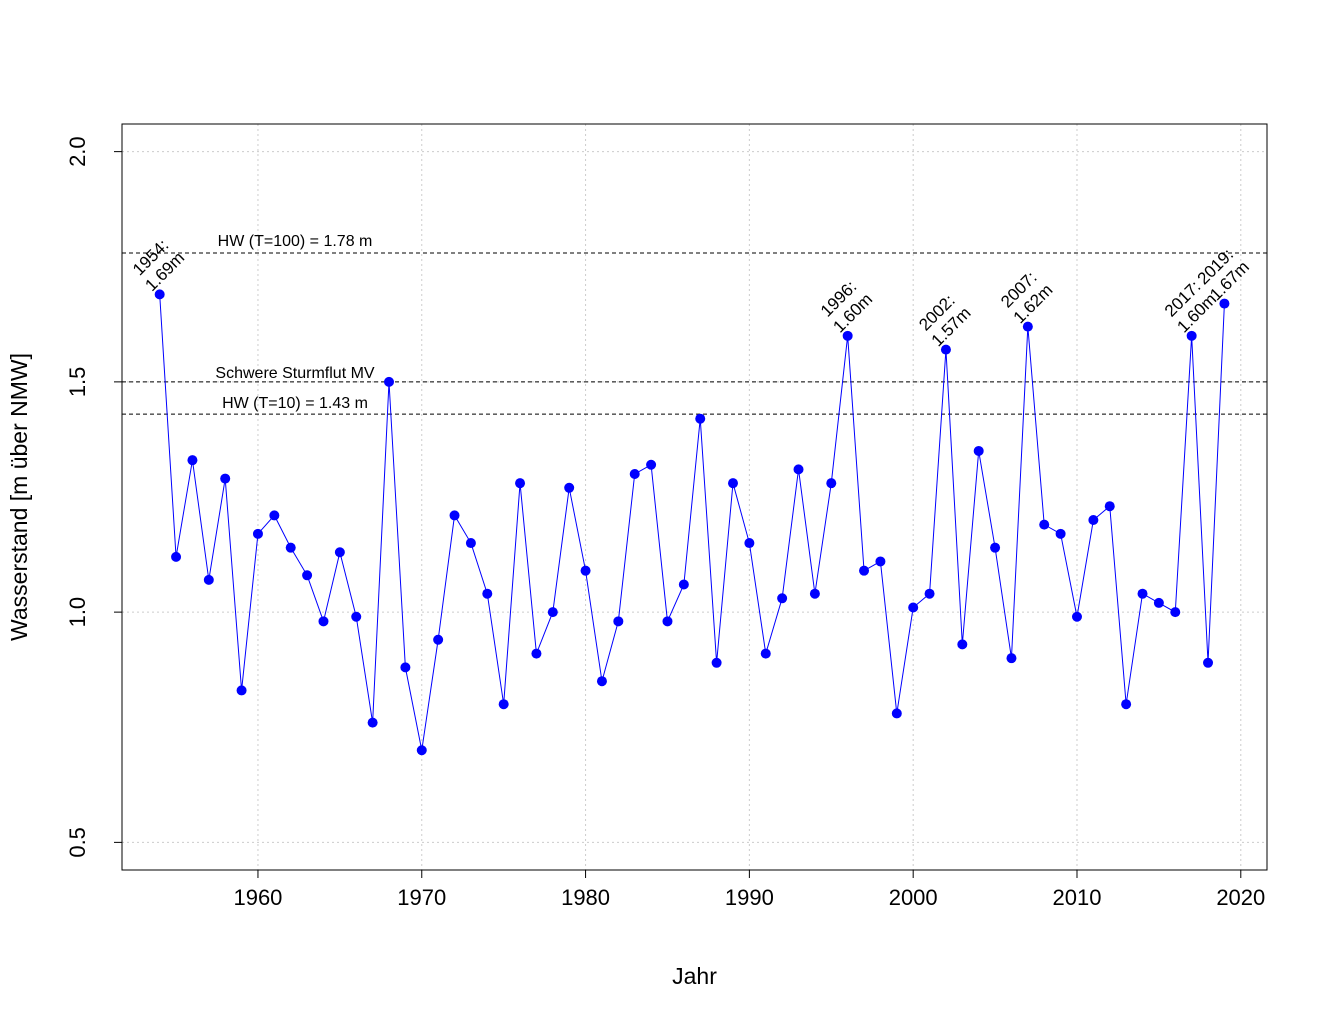 The height and width of the screenshot is (1024, 1331). I want to click on y-tick-label: 1.5, so click(77, 382).